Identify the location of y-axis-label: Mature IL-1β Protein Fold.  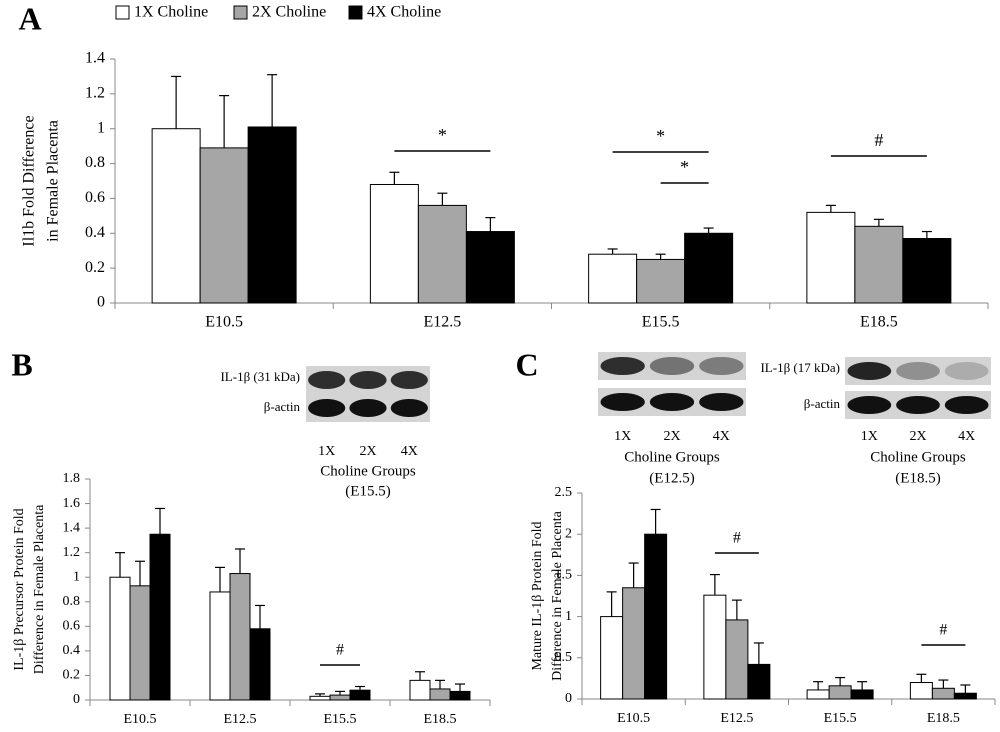
(537, 595).